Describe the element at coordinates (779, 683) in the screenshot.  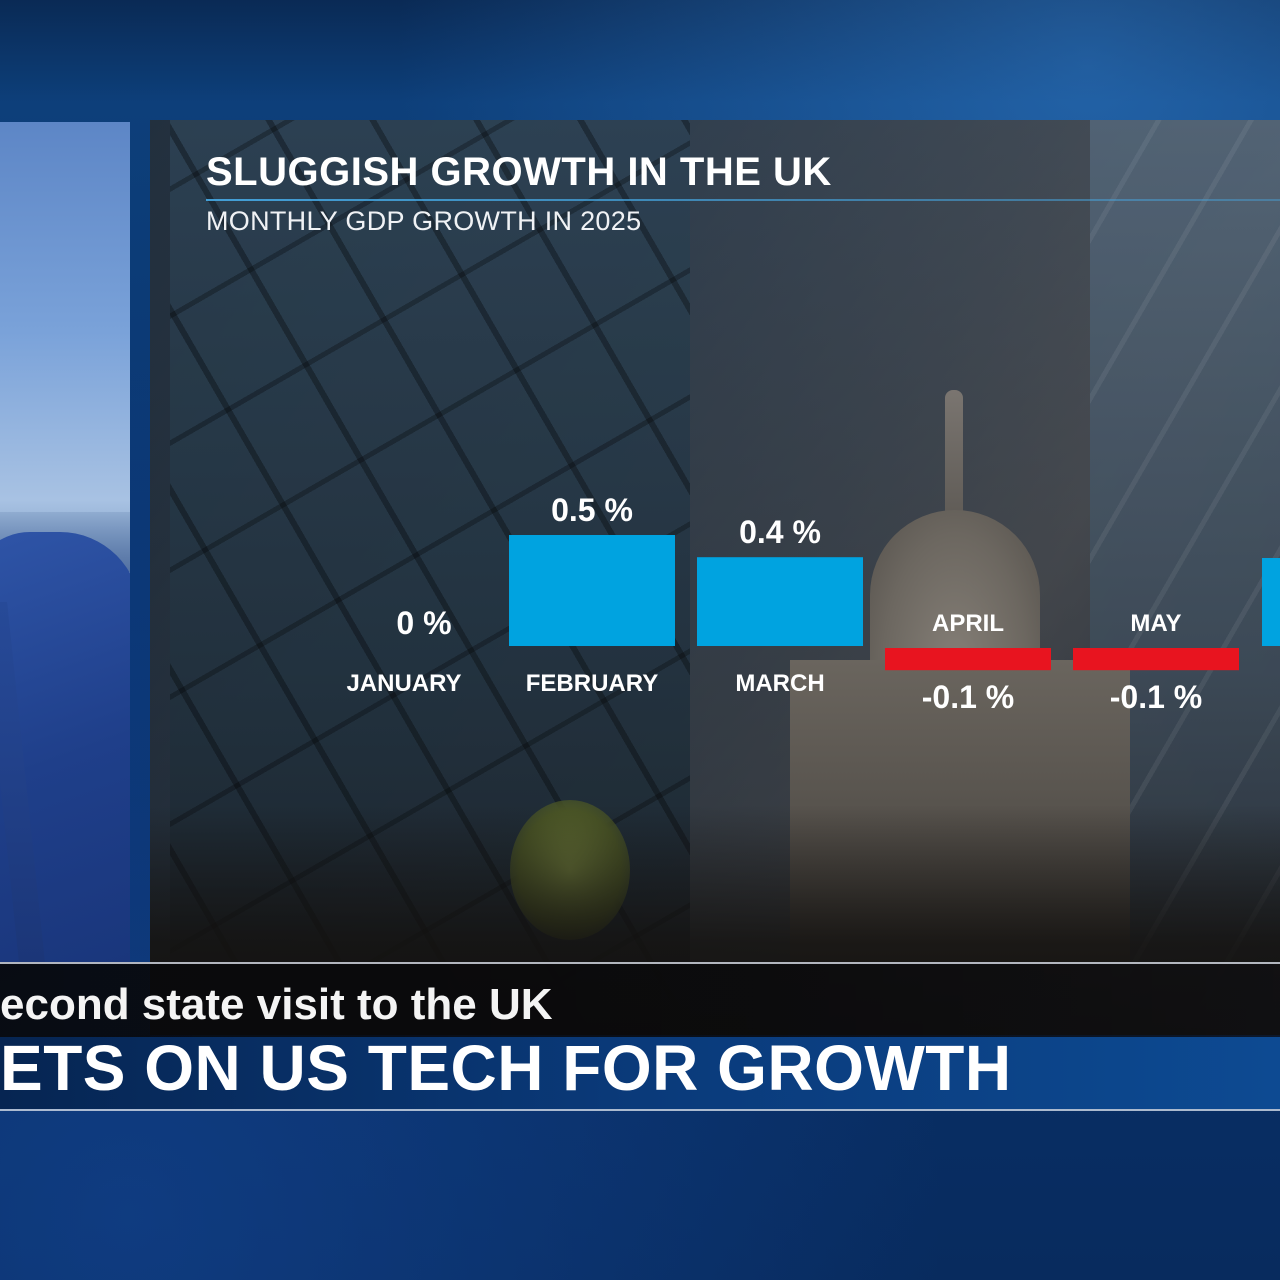
I see `category-label-march: MARCH` at that location.